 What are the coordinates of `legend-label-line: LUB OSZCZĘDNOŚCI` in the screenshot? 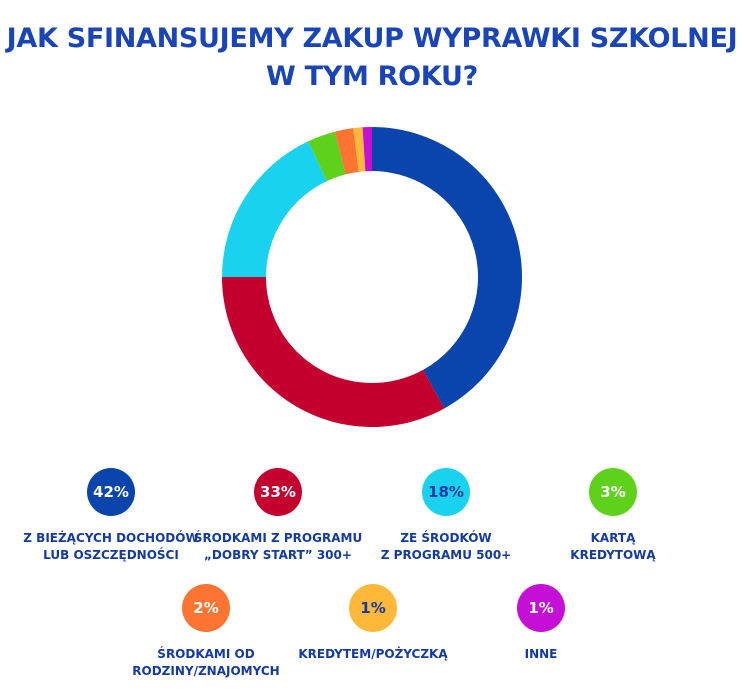 It's located at (111, 555).